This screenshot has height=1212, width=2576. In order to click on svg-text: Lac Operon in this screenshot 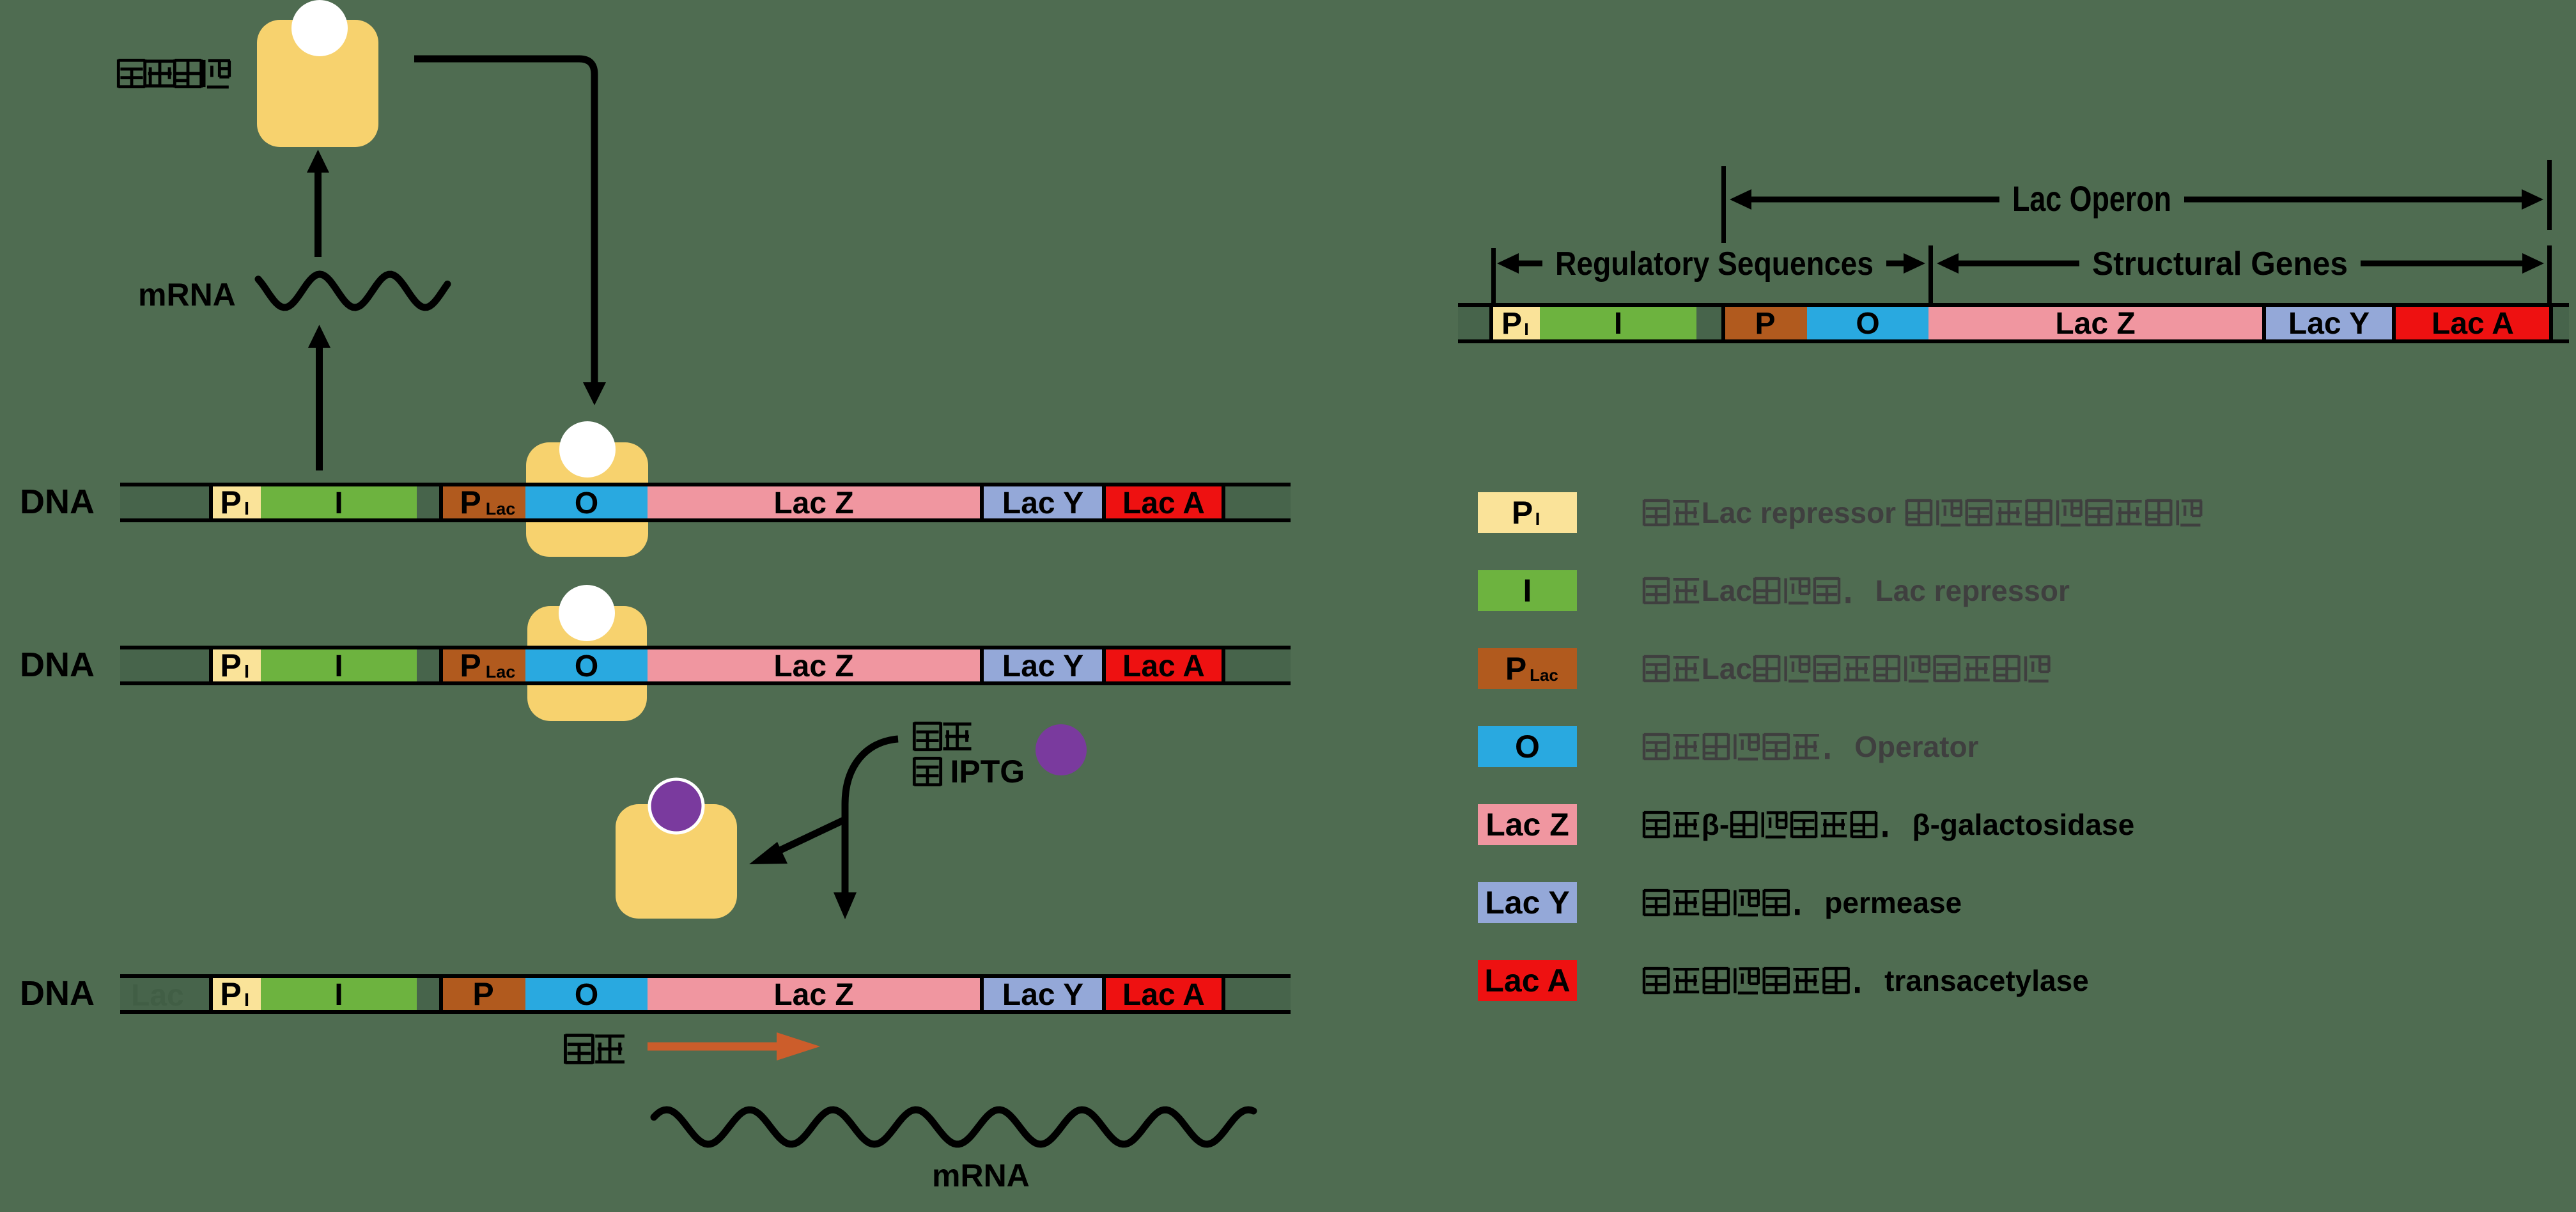, I will do `click(2091, 198)`.